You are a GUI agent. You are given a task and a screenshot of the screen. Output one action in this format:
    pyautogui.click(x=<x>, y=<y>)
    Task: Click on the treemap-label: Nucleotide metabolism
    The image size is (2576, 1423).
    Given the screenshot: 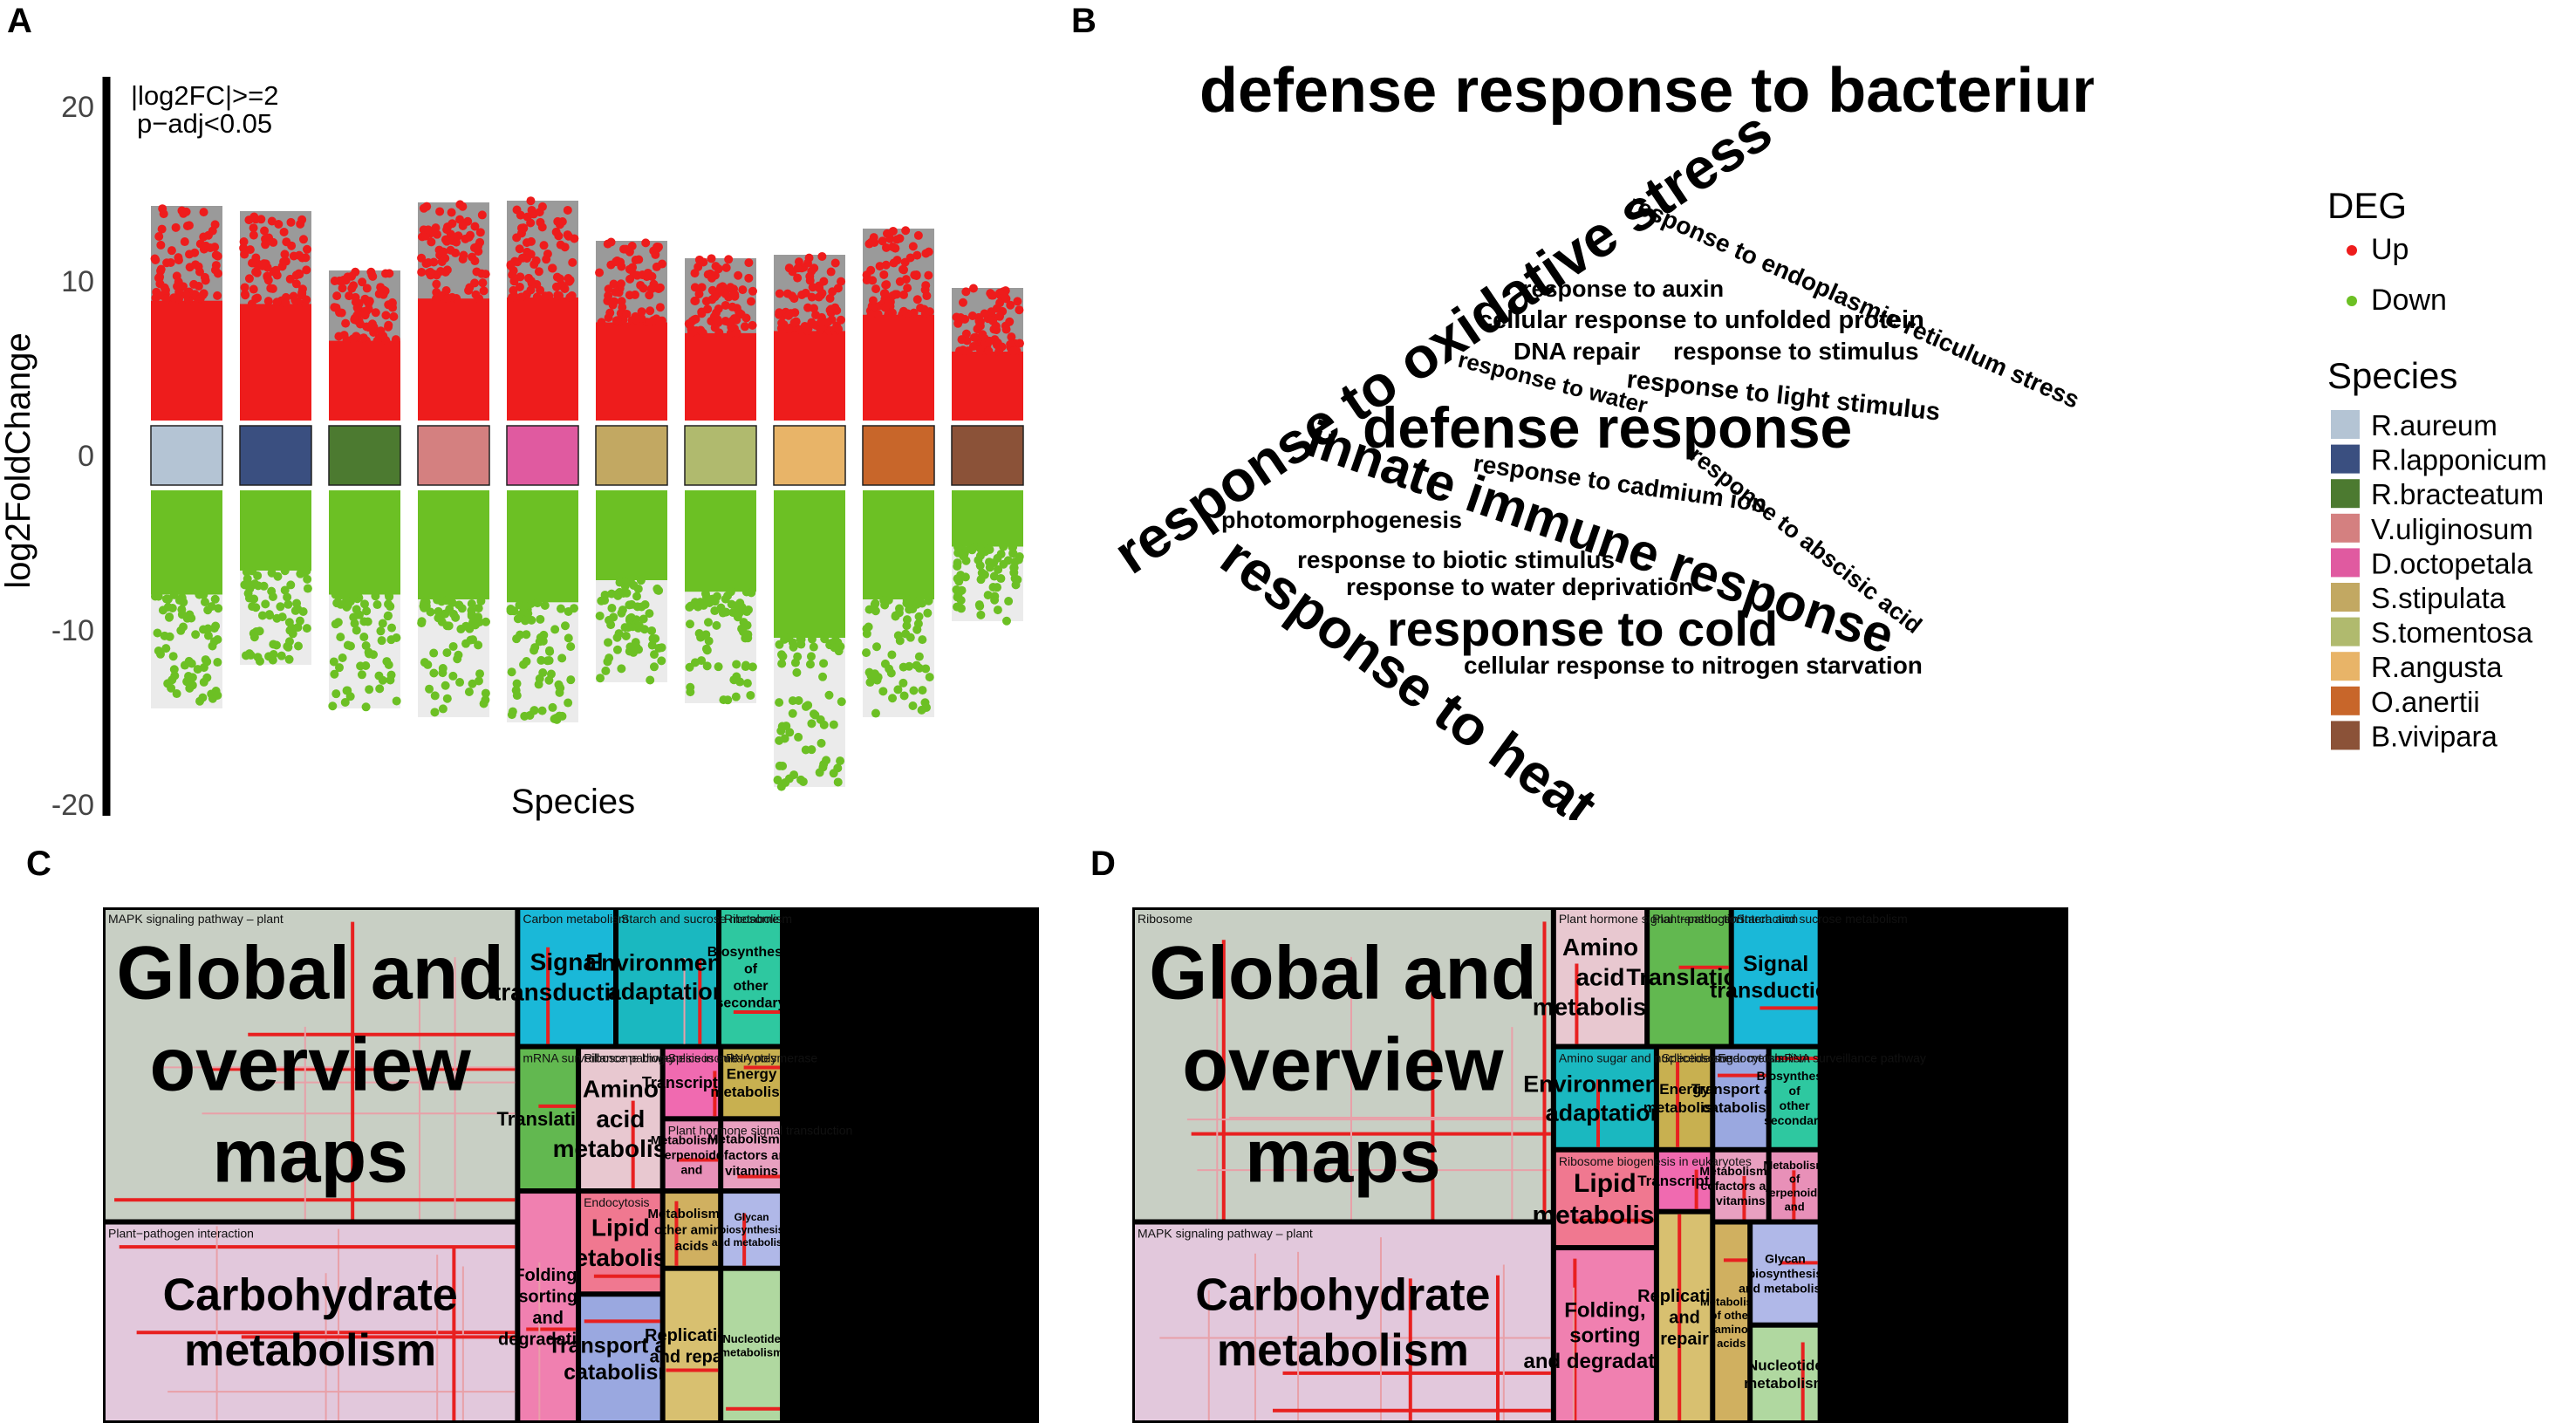 What is the action you would take?
    pyautogui.click(x=1785, y=1374)
    